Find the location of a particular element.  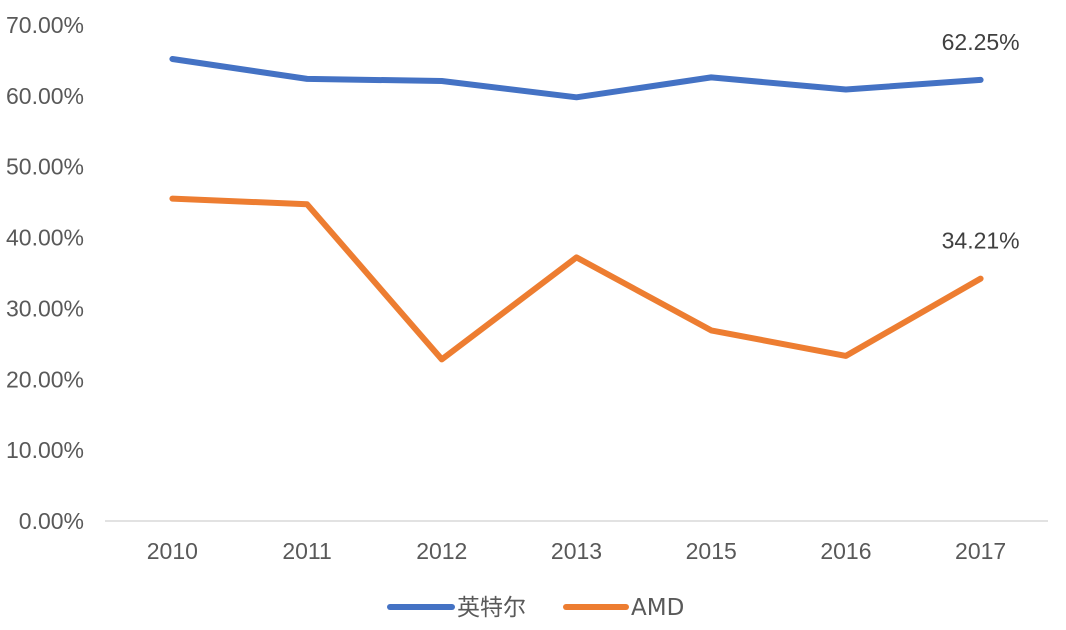

x-axis-ticks: 2010 2011 2012 2013 2015 2016 2017 is located at coordinates (576, 551).